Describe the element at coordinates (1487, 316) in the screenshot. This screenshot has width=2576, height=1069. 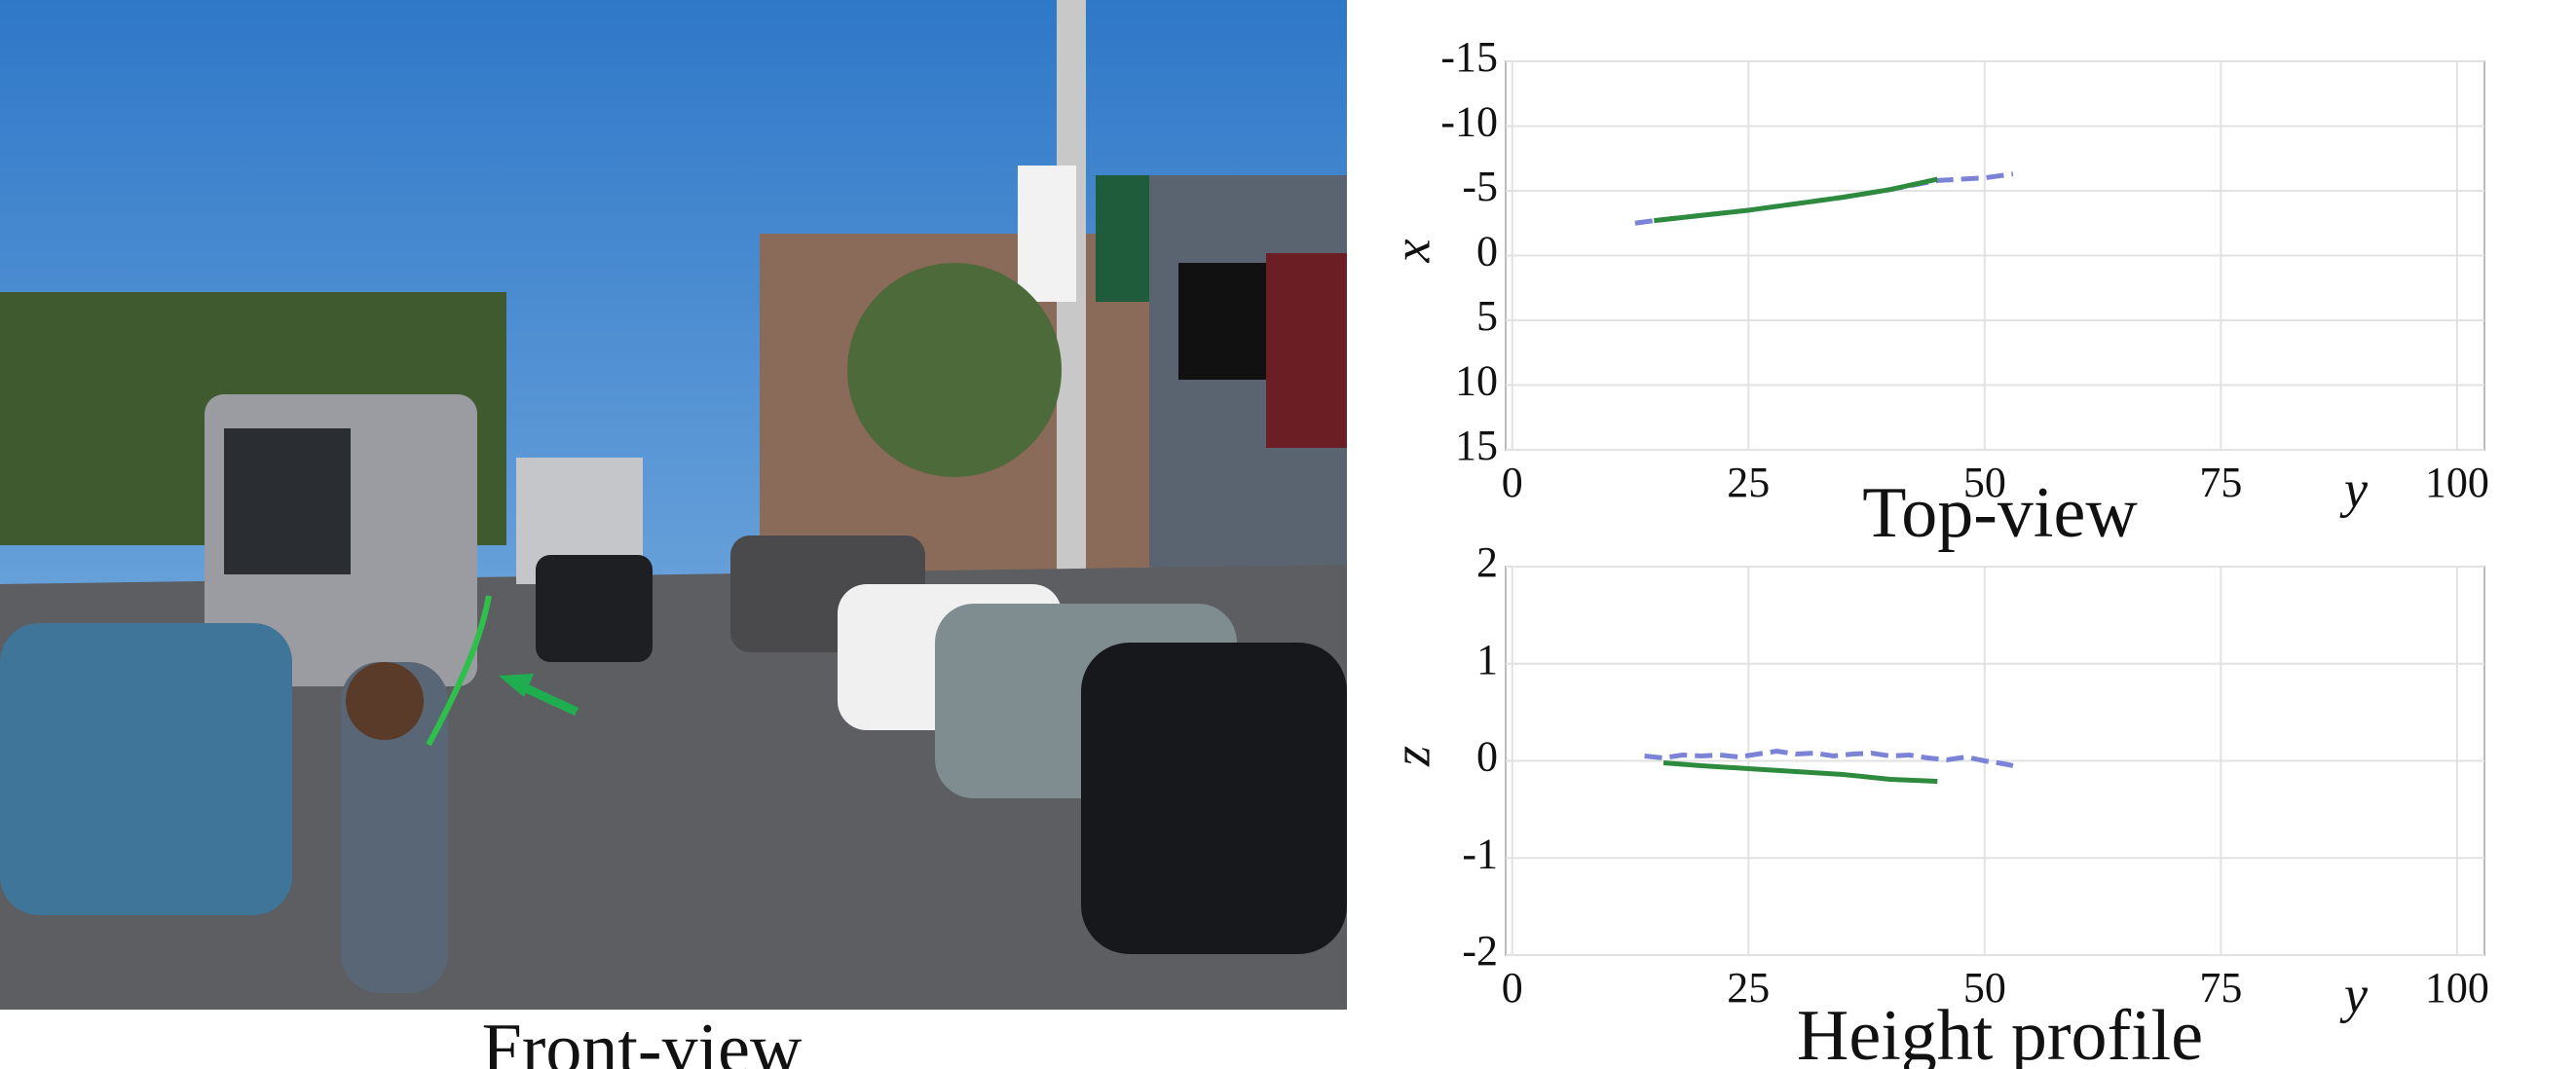
I see `y-tick-label: 5` at that location.